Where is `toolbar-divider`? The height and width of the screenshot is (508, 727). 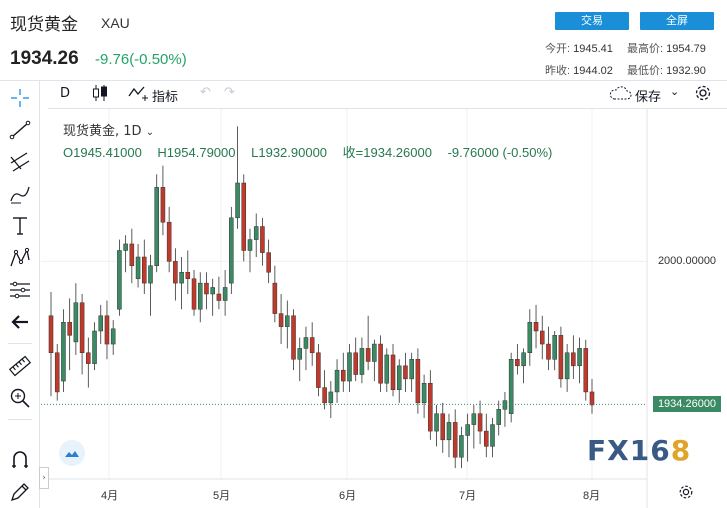
toolbar-divider is located at coordinates (387, 108).